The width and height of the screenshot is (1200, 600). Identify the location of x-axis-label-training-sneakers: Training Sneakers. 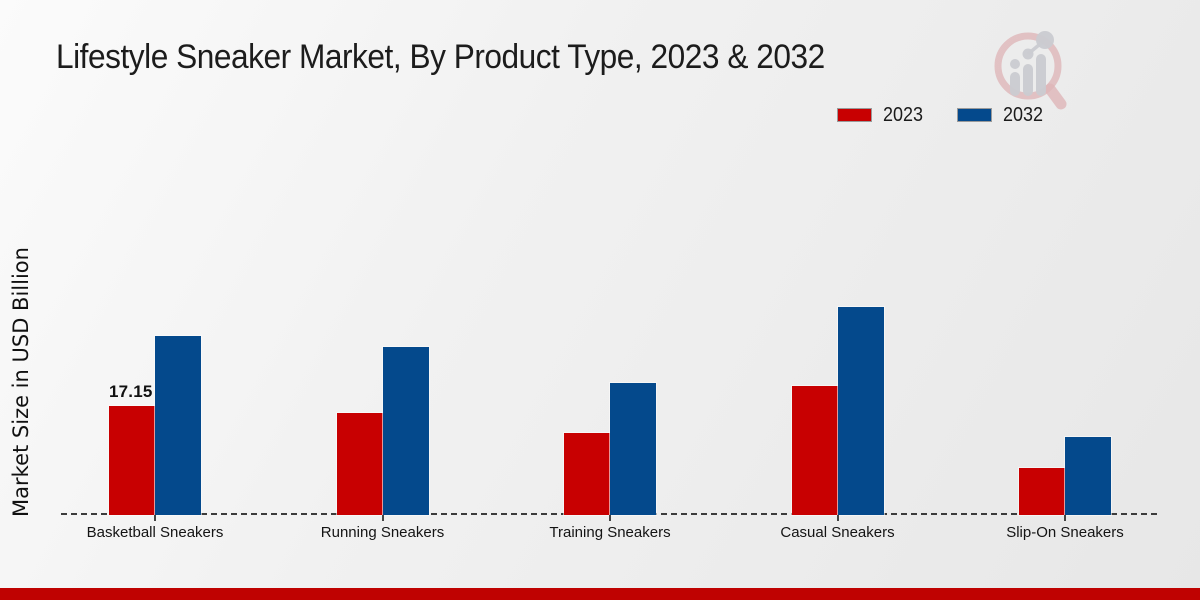
(610, 532).